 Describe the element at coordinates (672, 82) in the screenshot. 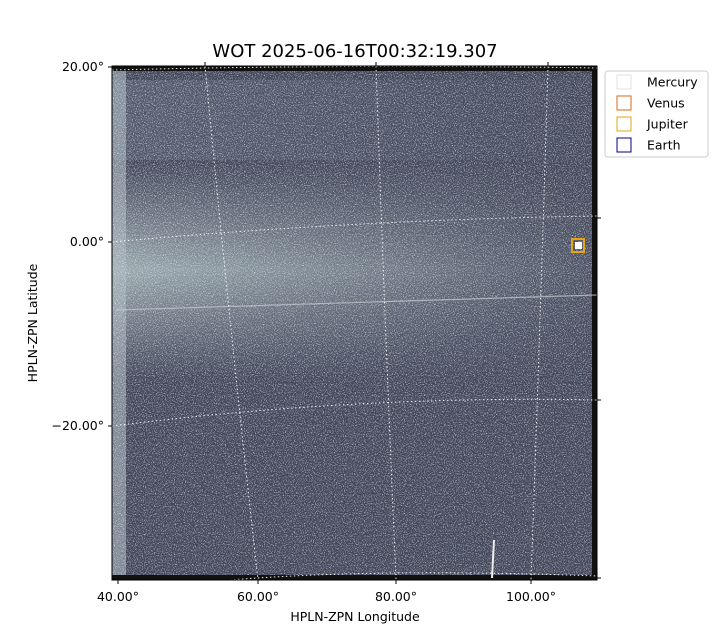

I see `legend-label: Mercury` at that location.